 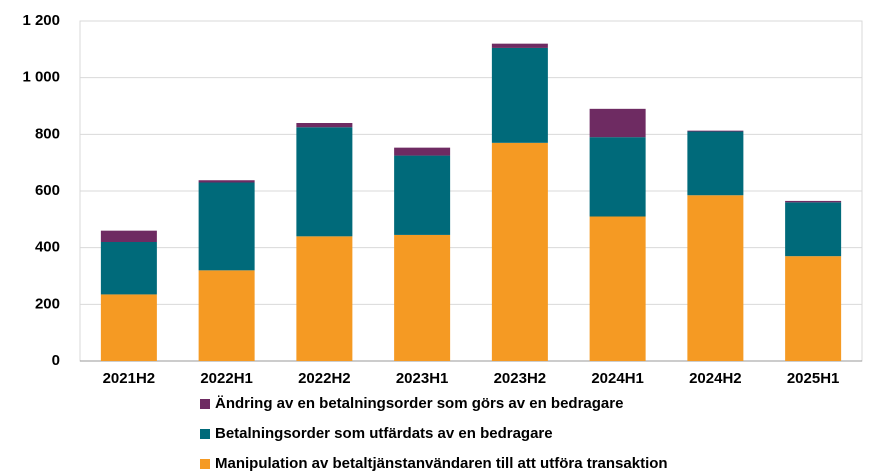 I want to click on x-tick-label: 2022H1, so click(x=226, y=378).